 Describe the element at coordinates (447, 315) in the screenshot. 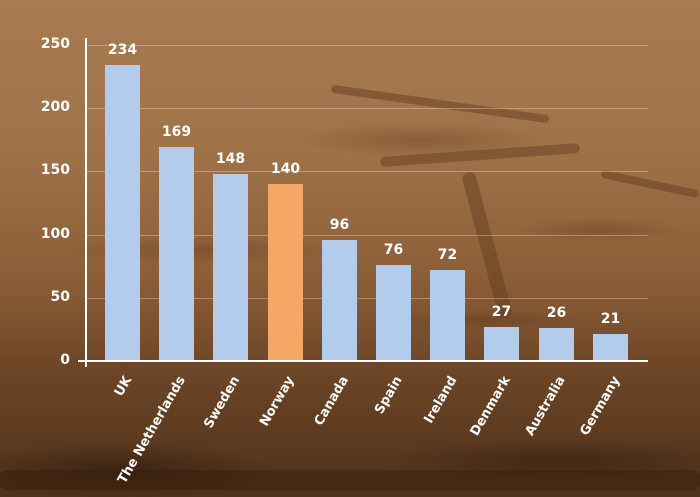

I see `bar-ireland` at that location.